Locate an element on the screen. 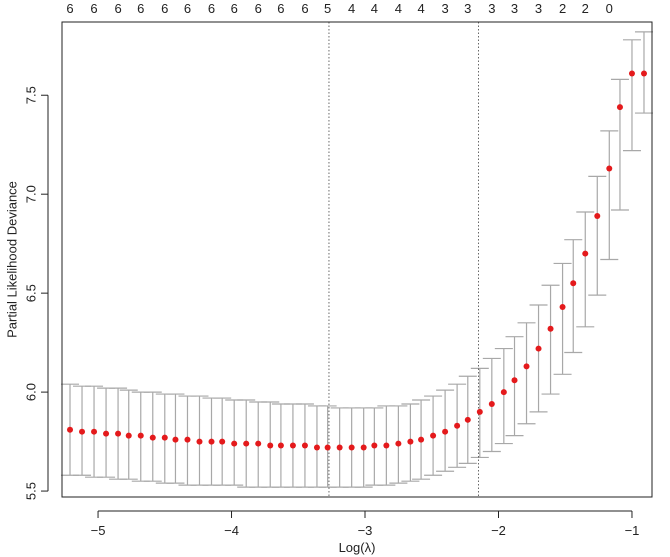 The image size is (670, 557). x-tick-label: −4 is located at coordinates (231, 530).